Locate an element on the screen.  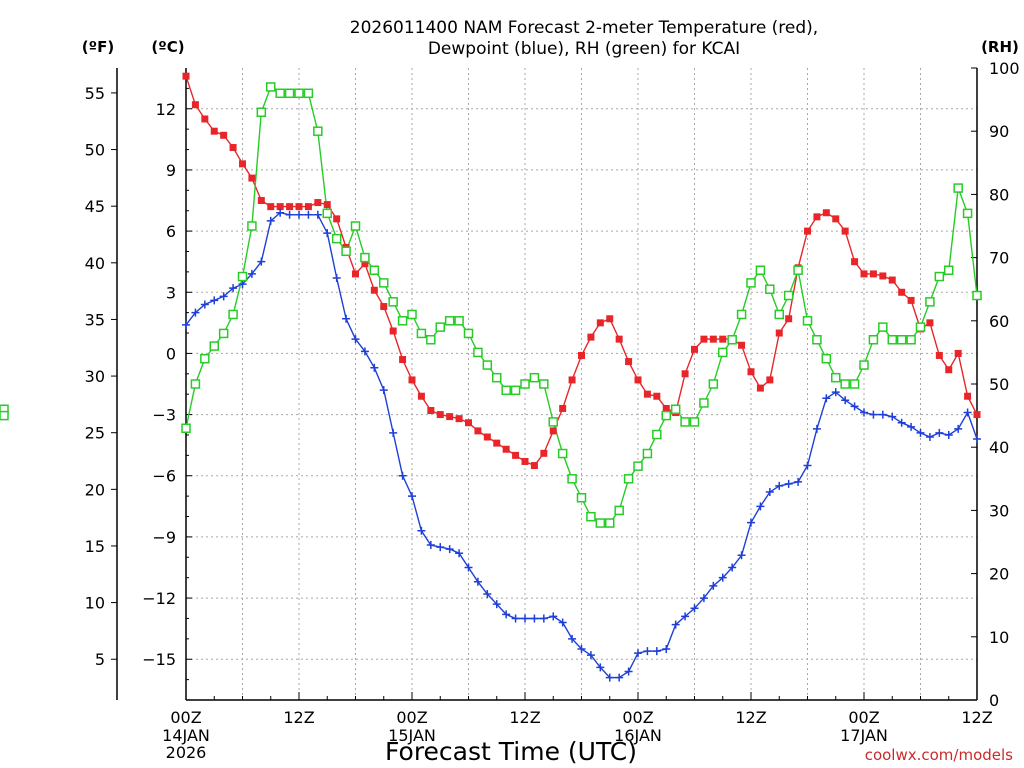
fahrenheit-tick-label: 25 is located at coordinates (95, 433).